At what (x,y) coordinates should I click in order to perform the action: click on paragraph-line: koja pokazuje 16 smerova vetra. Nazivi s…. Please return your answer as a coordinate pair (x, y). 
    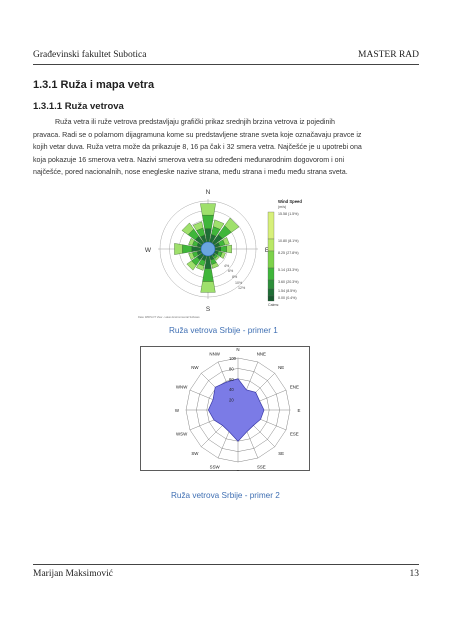
    Looking at the image, I should click on (189, 159).